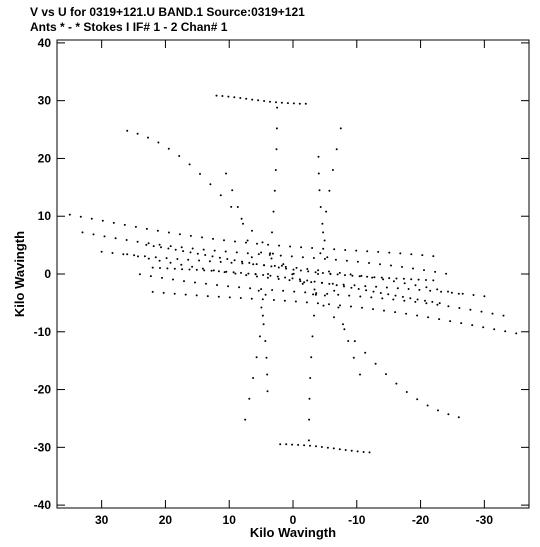 The width and height of the screenshot is (540, 547). I want to click on y-tick-label: -30, so click(43, 447).